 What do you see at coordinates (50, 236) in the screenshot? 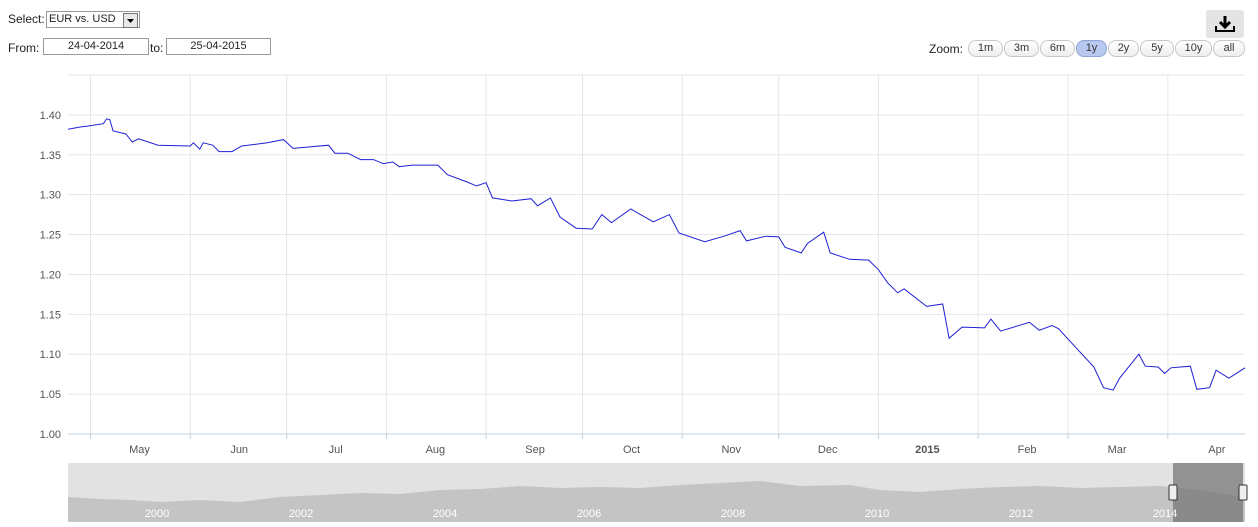
I see `y-tick-label: 1.25` at bounding box center [50, 236].